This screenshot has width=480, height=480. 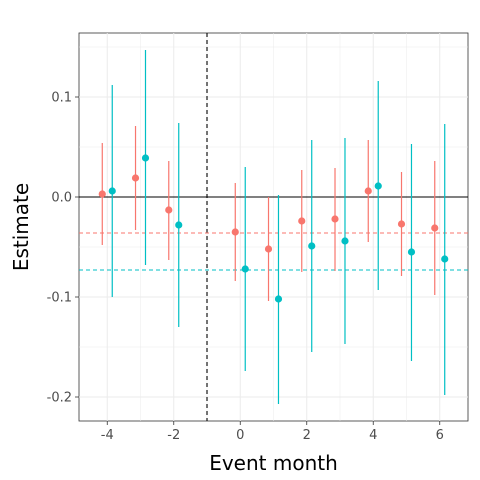 I want to click on x-axis-ticks: -4 -2 0 2 4 6, so click(x=272, y=432).